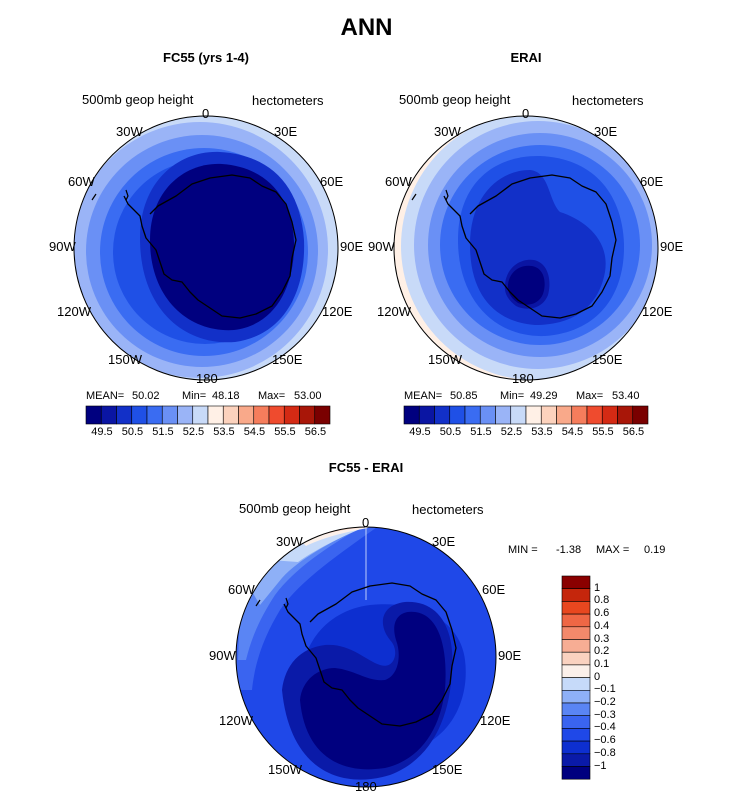 The width and height of the screenshot is (733, 798). Describe the element at coordinates (605, 740) in the screenshot. I see `colorbar-tick-label: −0.6` at that location.